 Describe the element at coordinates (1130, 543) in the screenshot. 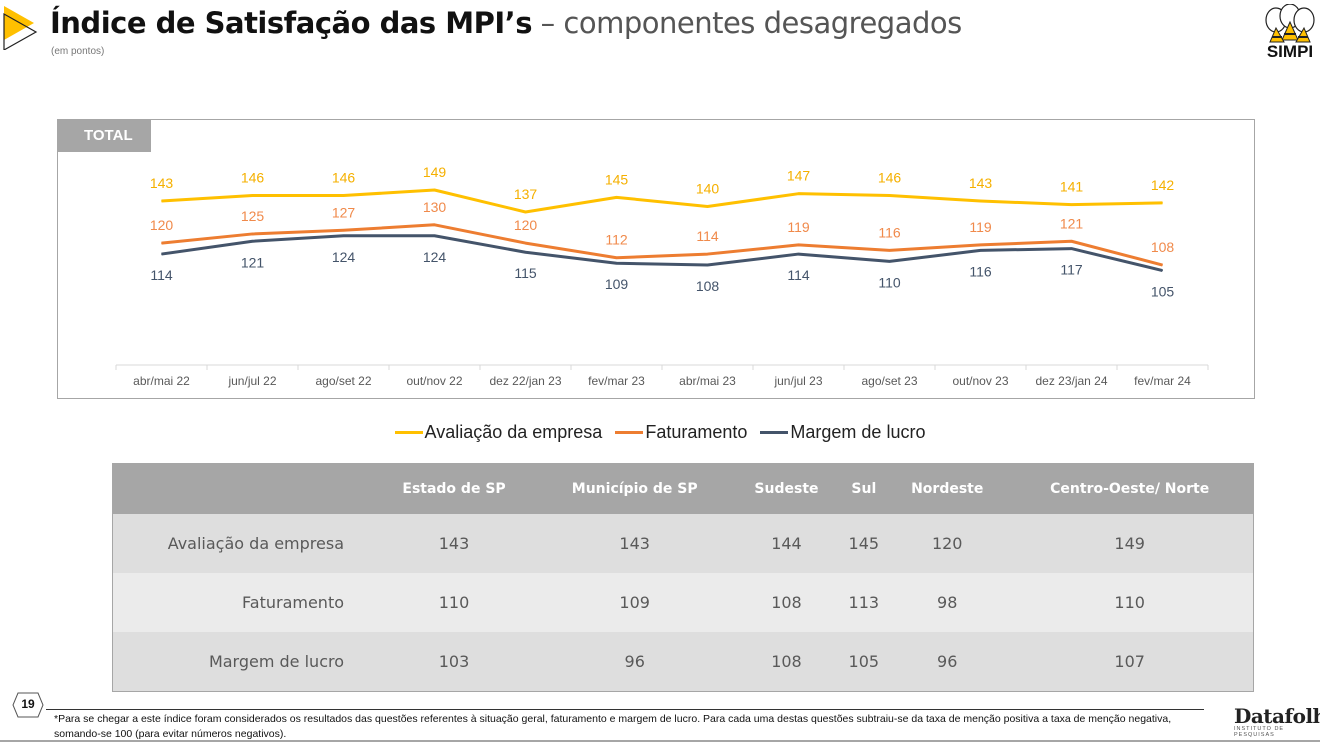

I see `table-cell: 149` at that location.